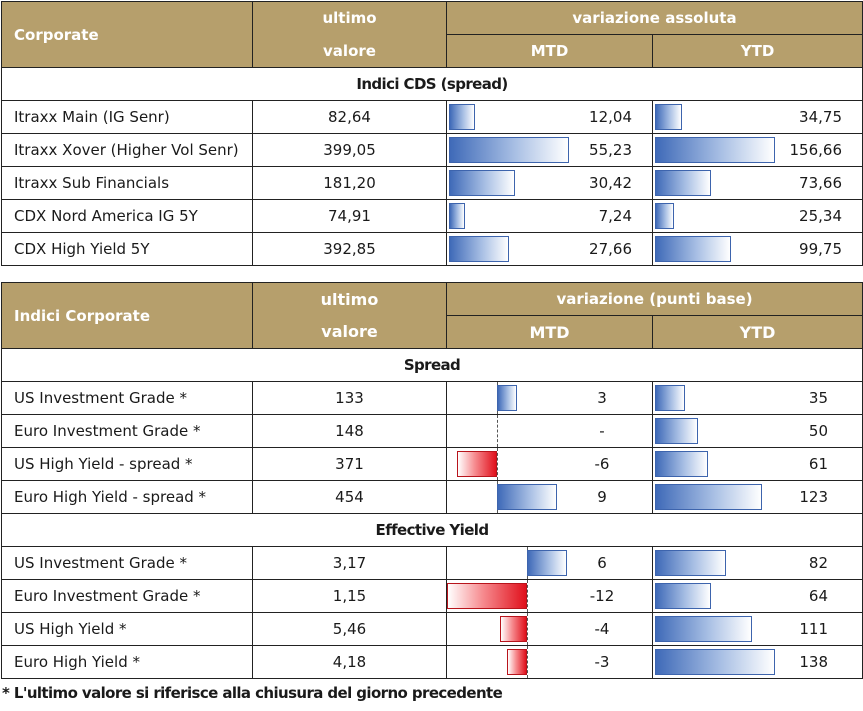 The width and height of the screenshot is (863, 711). Describe the element at coordinates (549, 183) in the screenshot. I see `mtd-cell: 30,42` at that location.